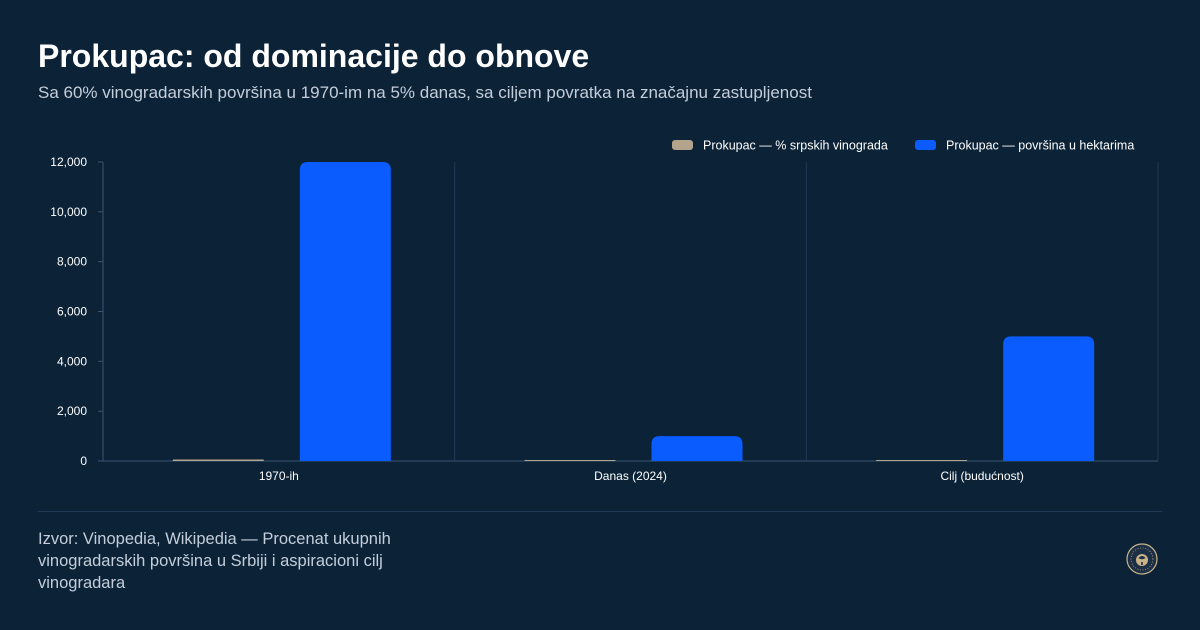  What do you see at coordinates (630, 476) in the screenshot?
I see `x-tick-label: Danas (2024)` at bounding box center [630, 476].